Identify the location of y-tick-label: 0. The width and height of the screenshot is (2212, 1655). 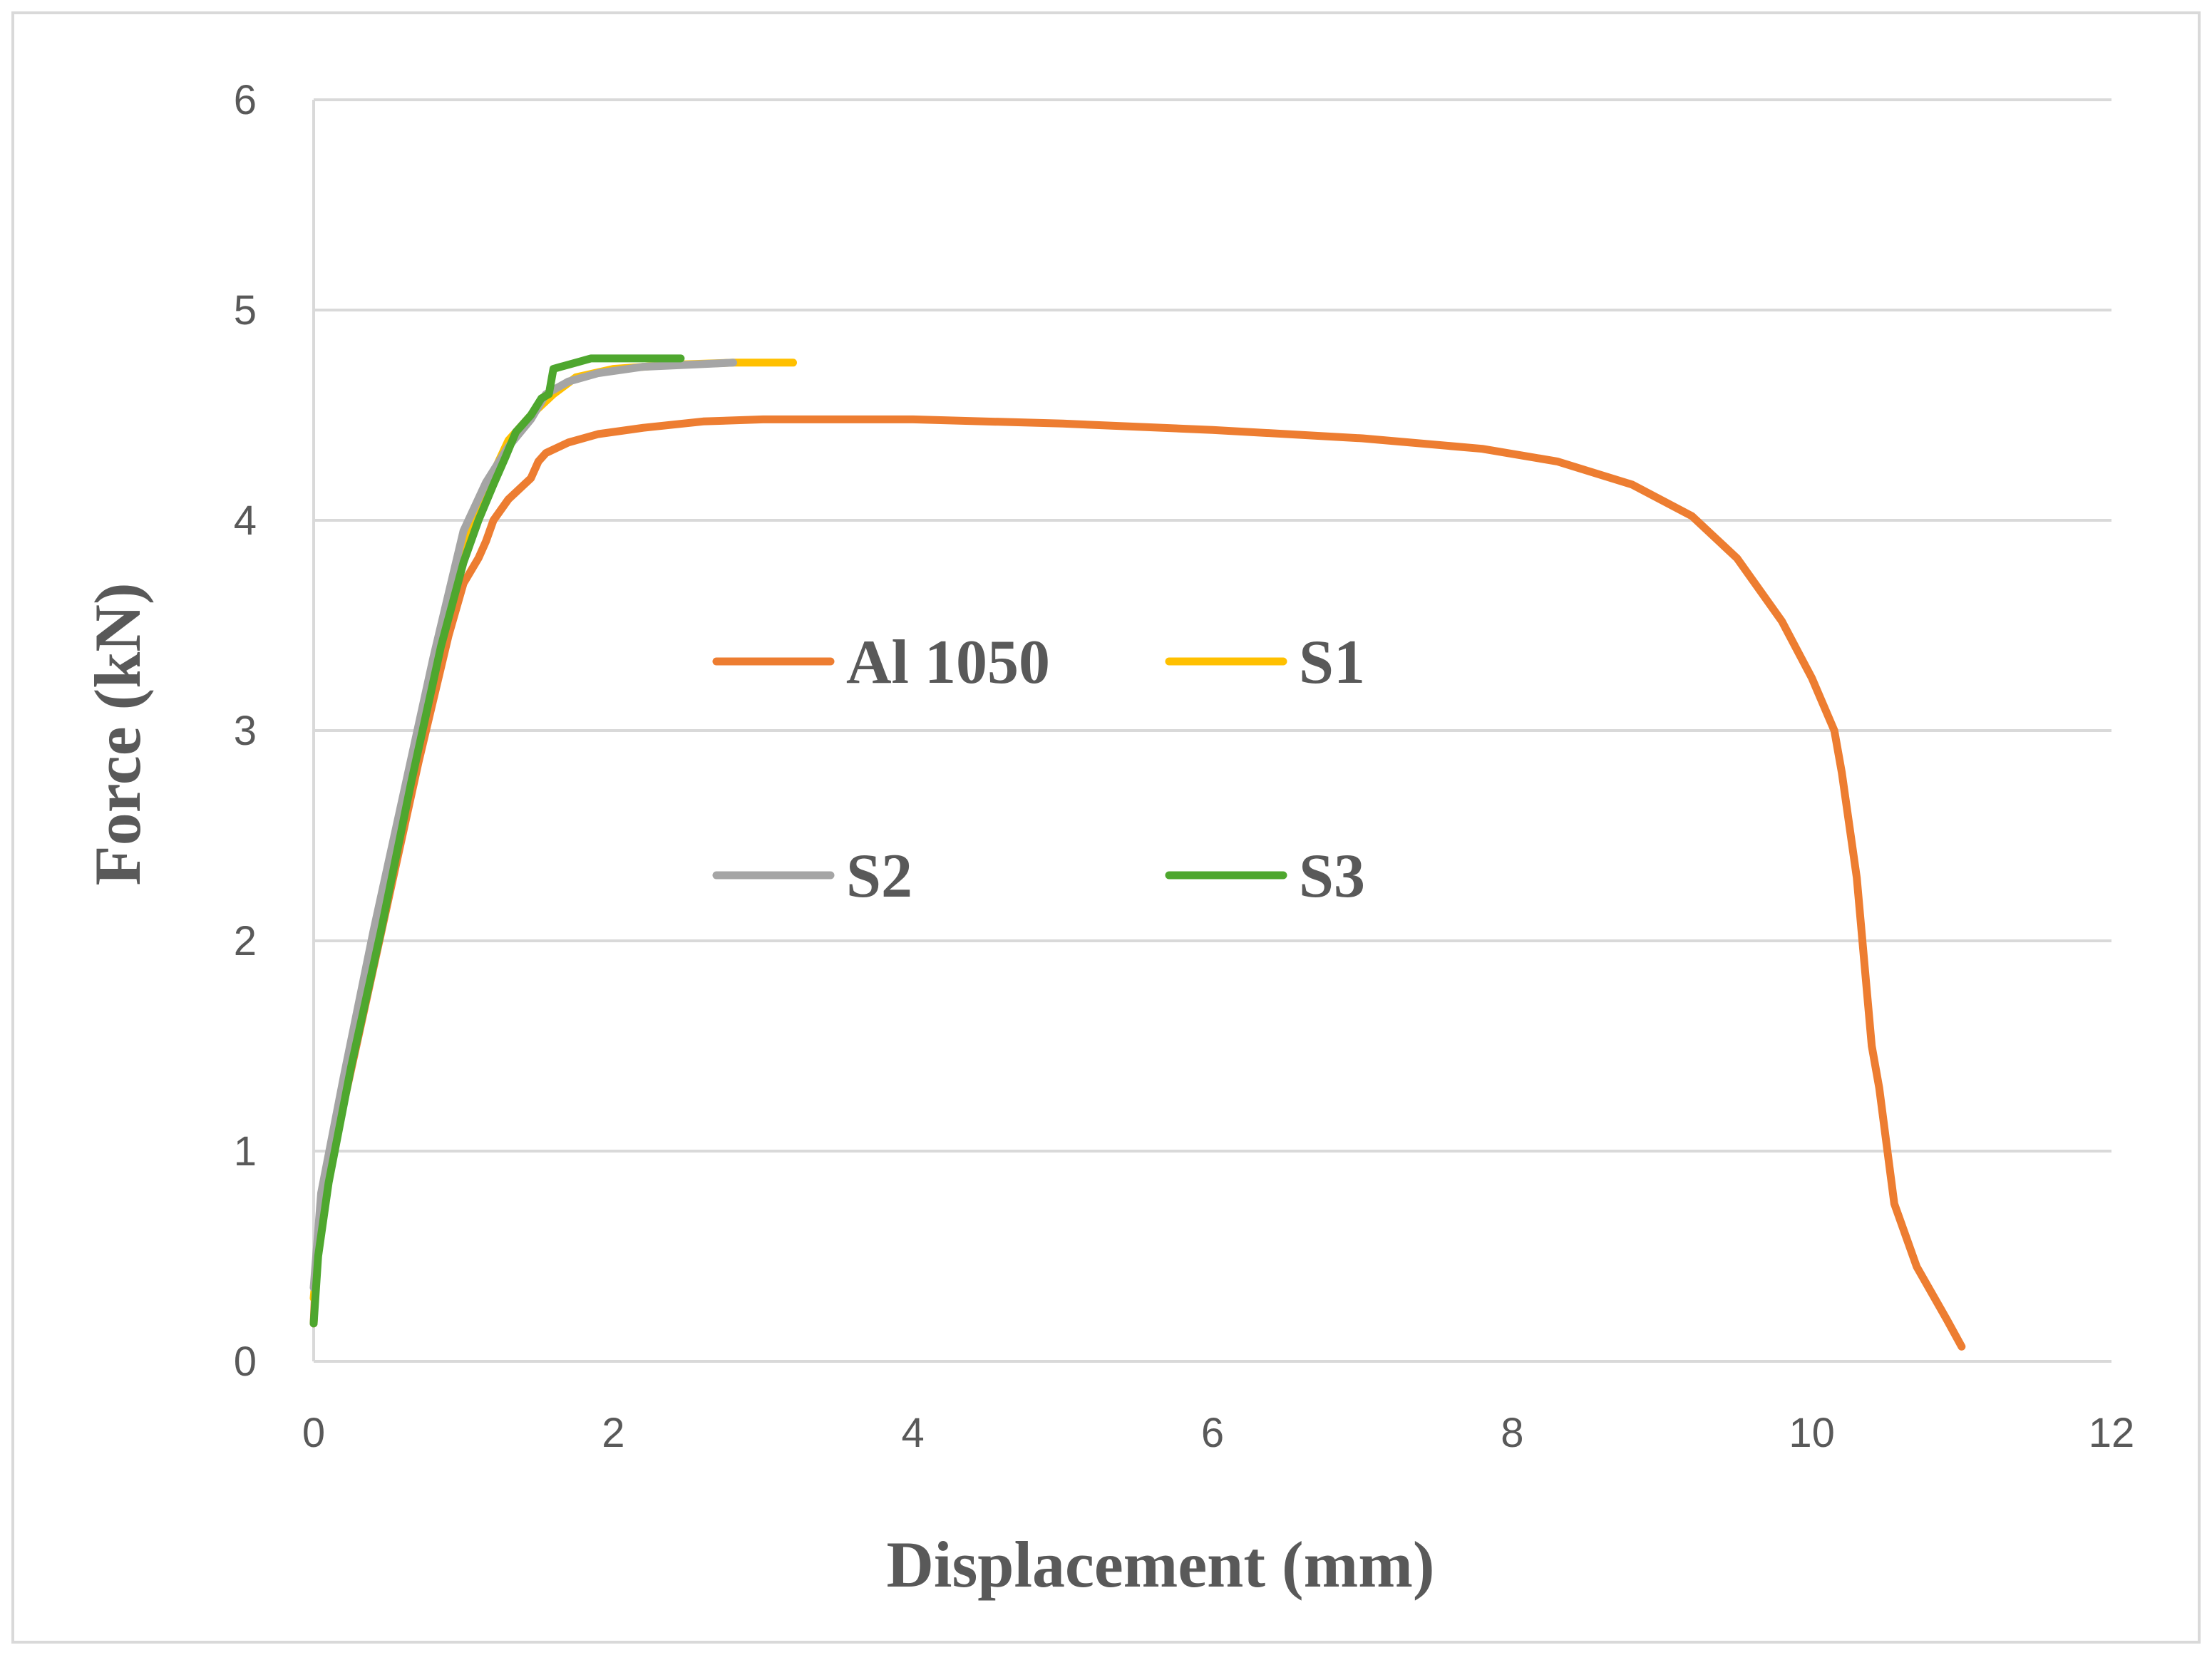
(245, 1362).